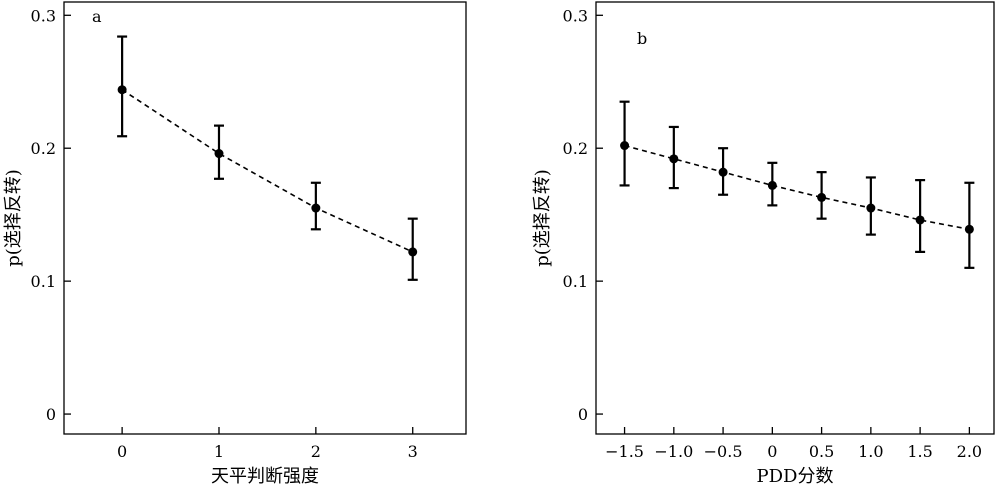  What do you see at coordinates (583, 215) in the screenshot?
I see `y-axis-b: 0 0.1 0.2 0.3` at bounding box center [583, 215].